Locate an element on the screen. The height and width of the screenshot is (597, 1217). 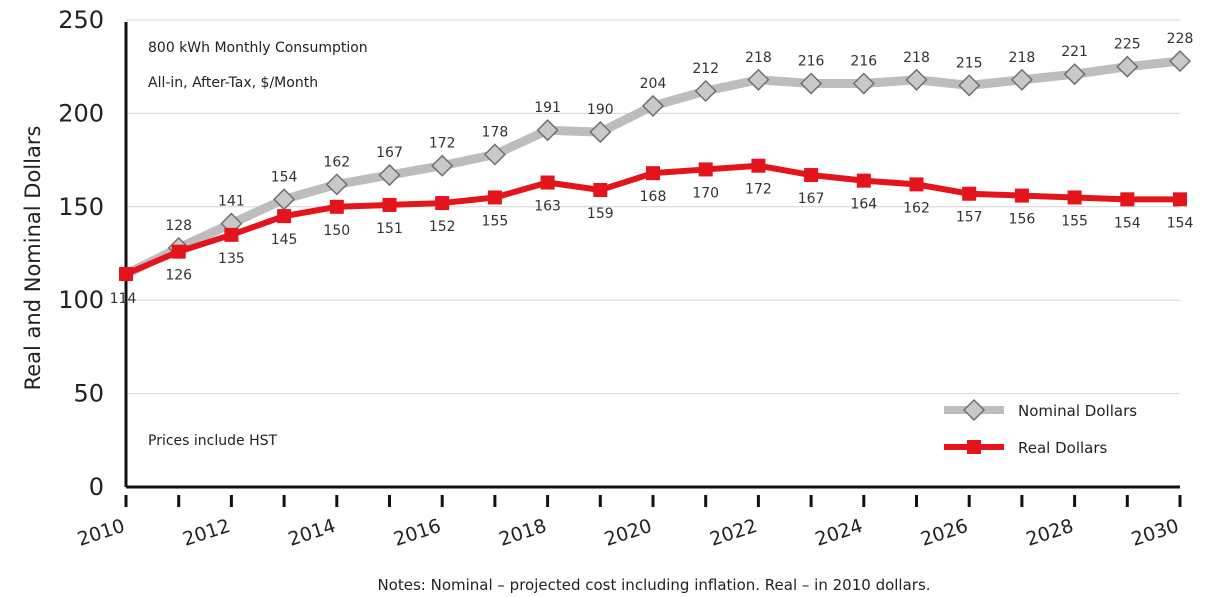
point-real-dollars-2030 is located at coordinates (1180, 199).